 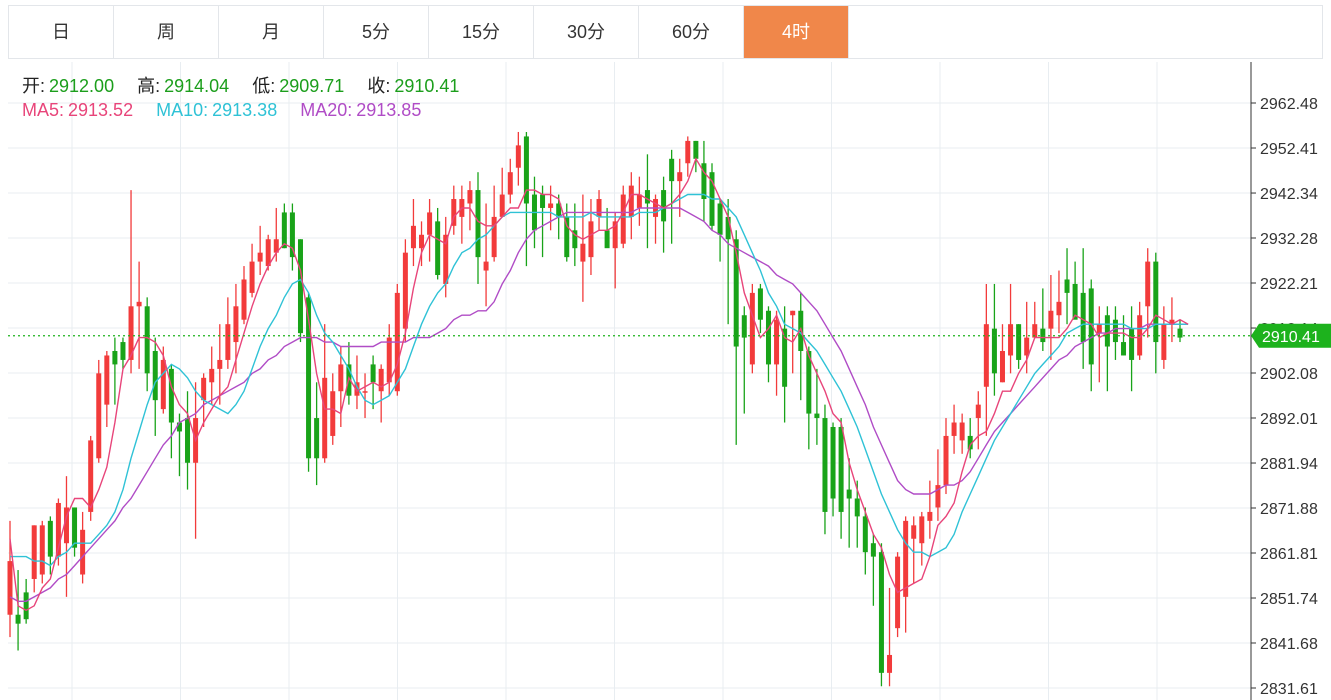 I want to click on tab-3: 5分, so click(x=376, y=32).